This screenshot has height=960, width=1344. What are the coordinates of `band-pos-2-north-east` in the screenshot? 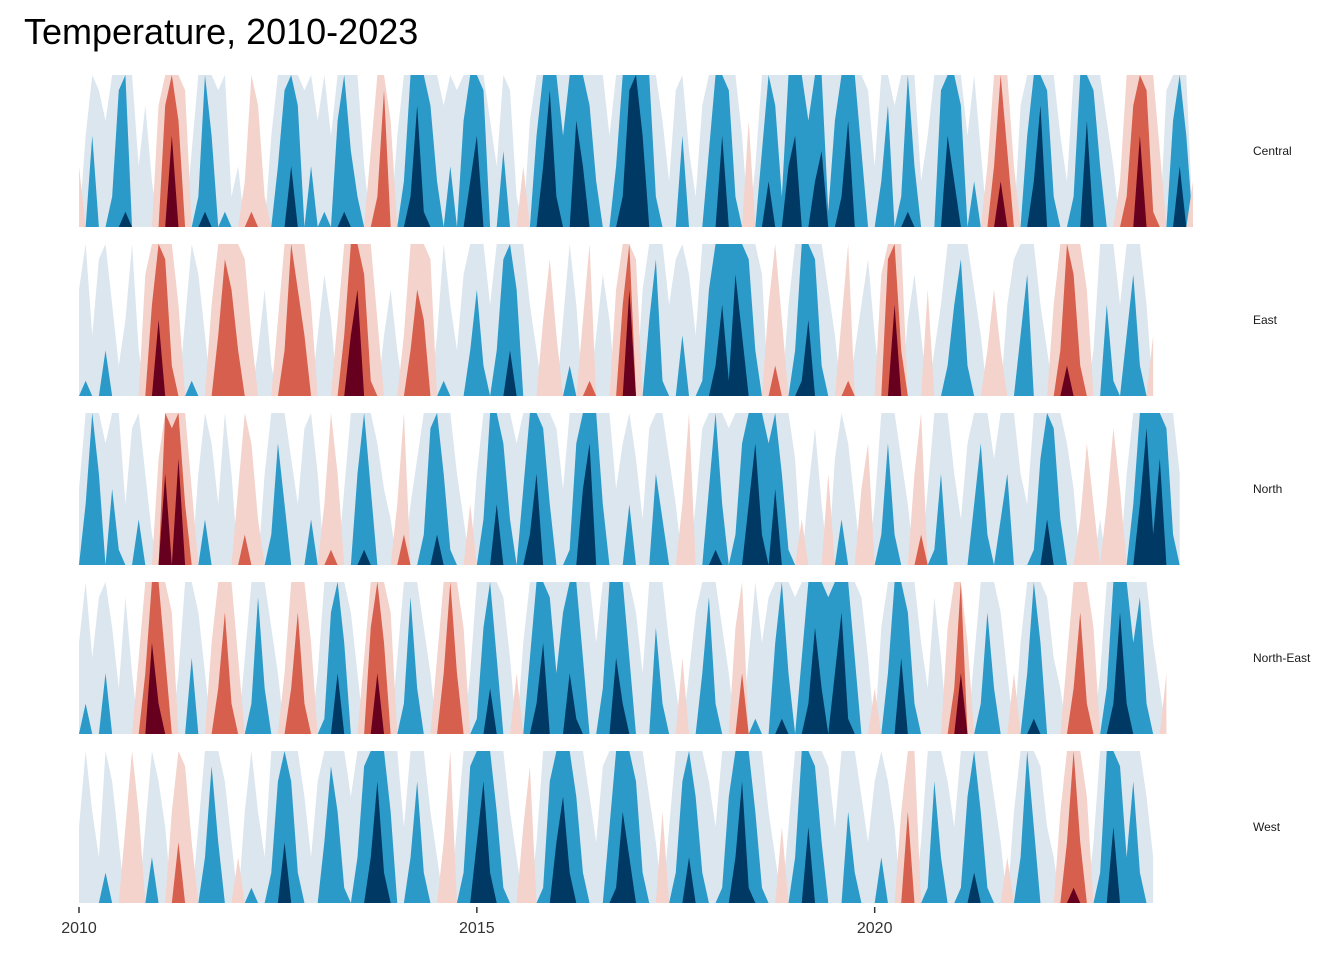 It's located at (623, 658).